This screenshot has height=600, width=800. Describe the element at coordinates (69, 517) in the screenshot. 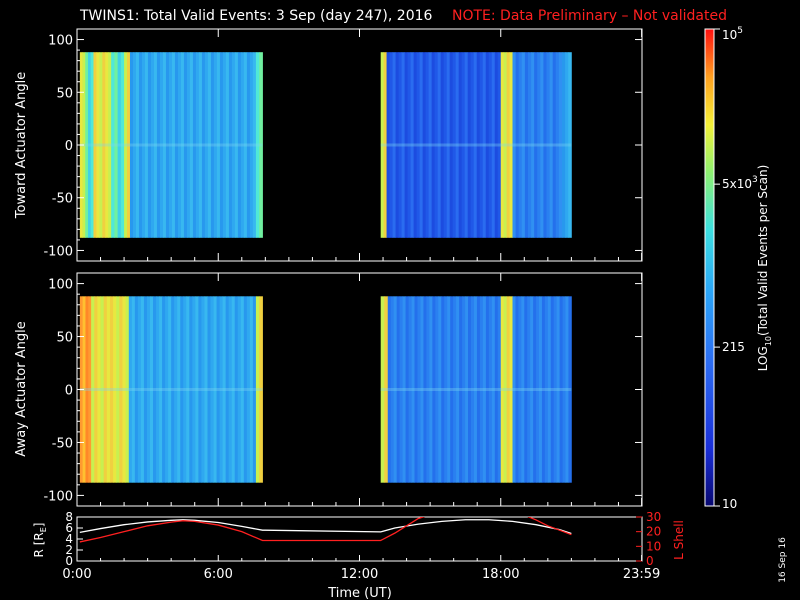

I see `radius-tick-label: 8` at that location.